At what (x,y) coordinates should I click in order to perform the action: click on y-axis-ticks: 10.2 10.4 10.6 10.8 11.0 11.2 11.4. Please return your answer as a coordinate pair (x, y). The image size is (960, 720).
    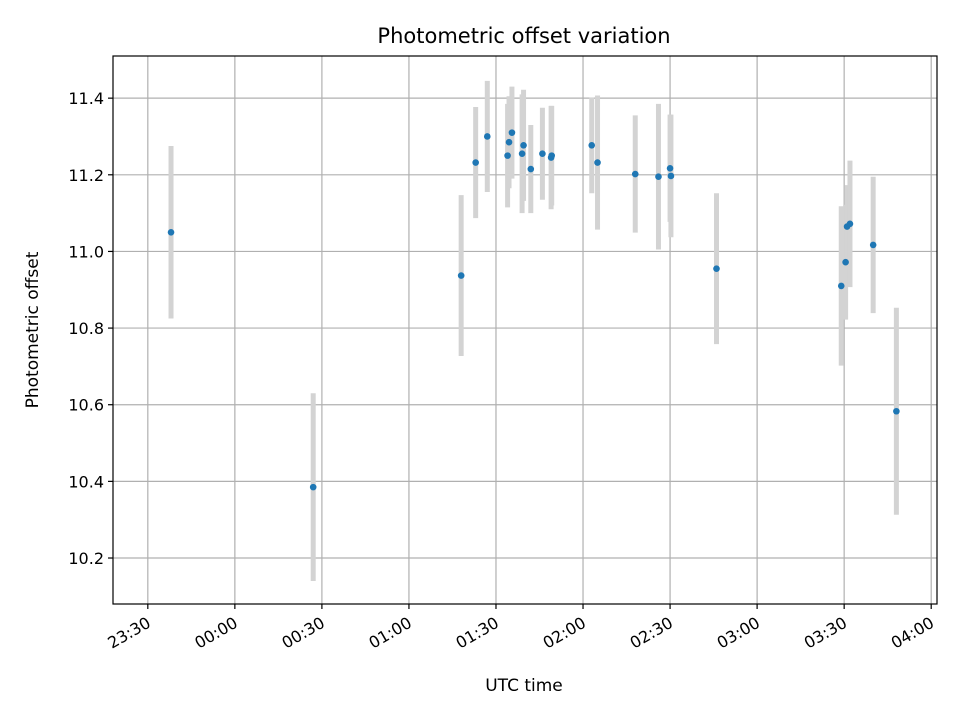
    Looking at the image, I should click on (90, 328).